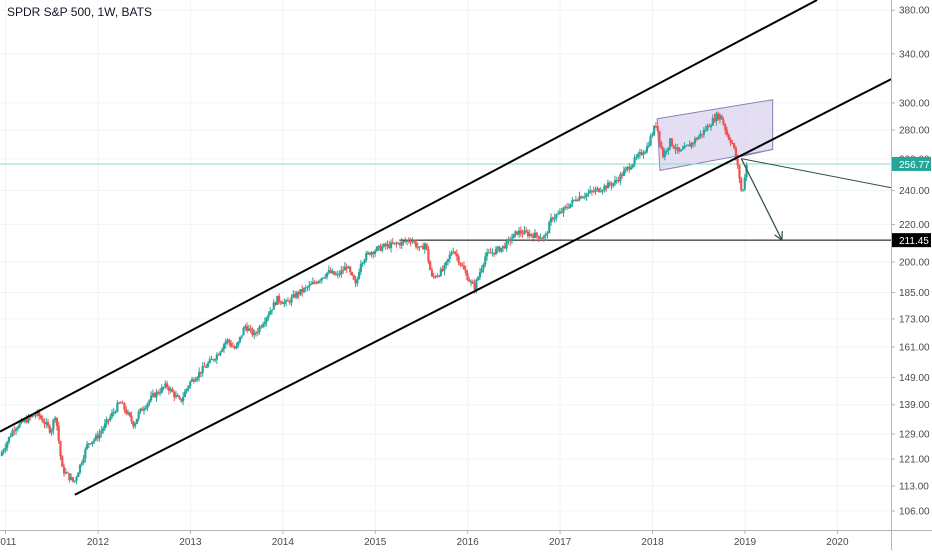  Describe the element at coordinates (756, 153) in the screenshot. I see `wedge-midline` at that location.